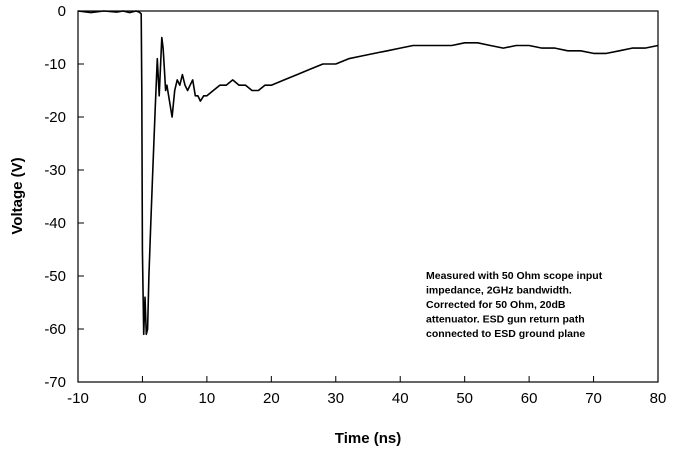 Image resolution: width=684 pixels, height=453 pixels. What do you see at coordinates (55, 276) in the screenshot?
I see `y-tick-label: -50` at bounding box center [55, 276].